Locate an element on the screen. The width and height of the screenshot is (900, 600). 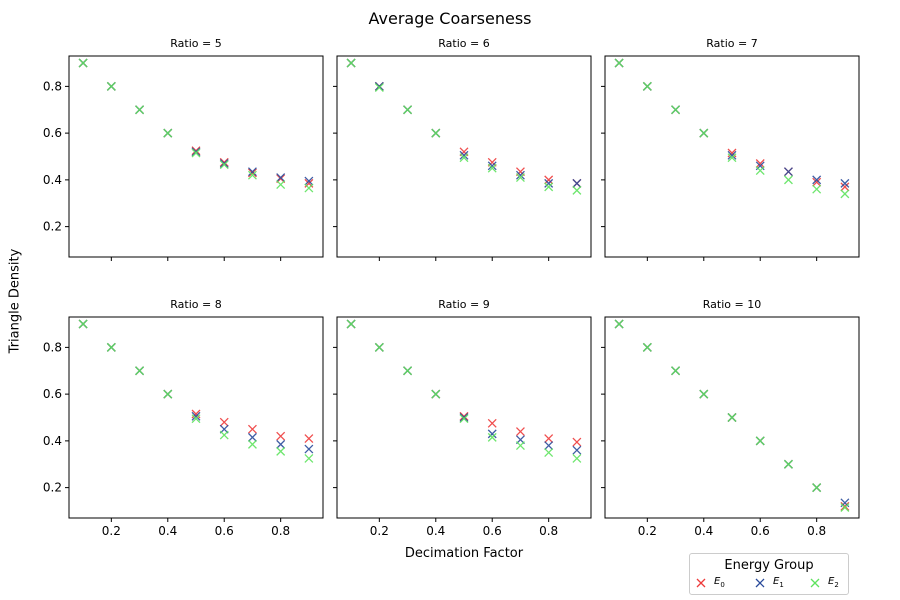
legend-marker-e2 is located at coordinates (815, 582).